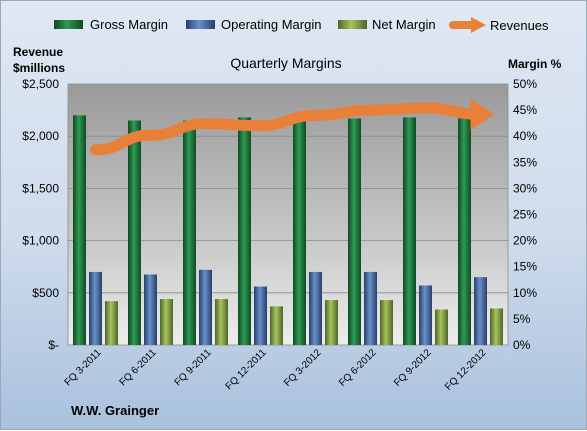 The image size is (587, 431). Describe the element at coordinates (200, 24) in the screenshot. I see `legend-swatch-operating-margin` at that location.